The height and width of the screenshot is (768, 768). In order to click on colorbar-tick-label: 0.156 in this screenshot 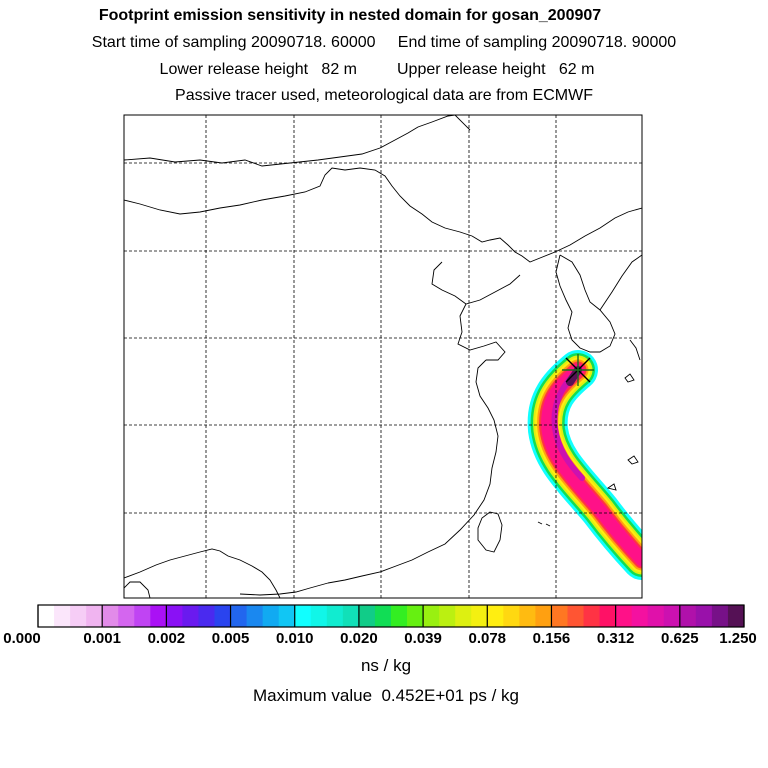, I will do `click(551, 638)`.